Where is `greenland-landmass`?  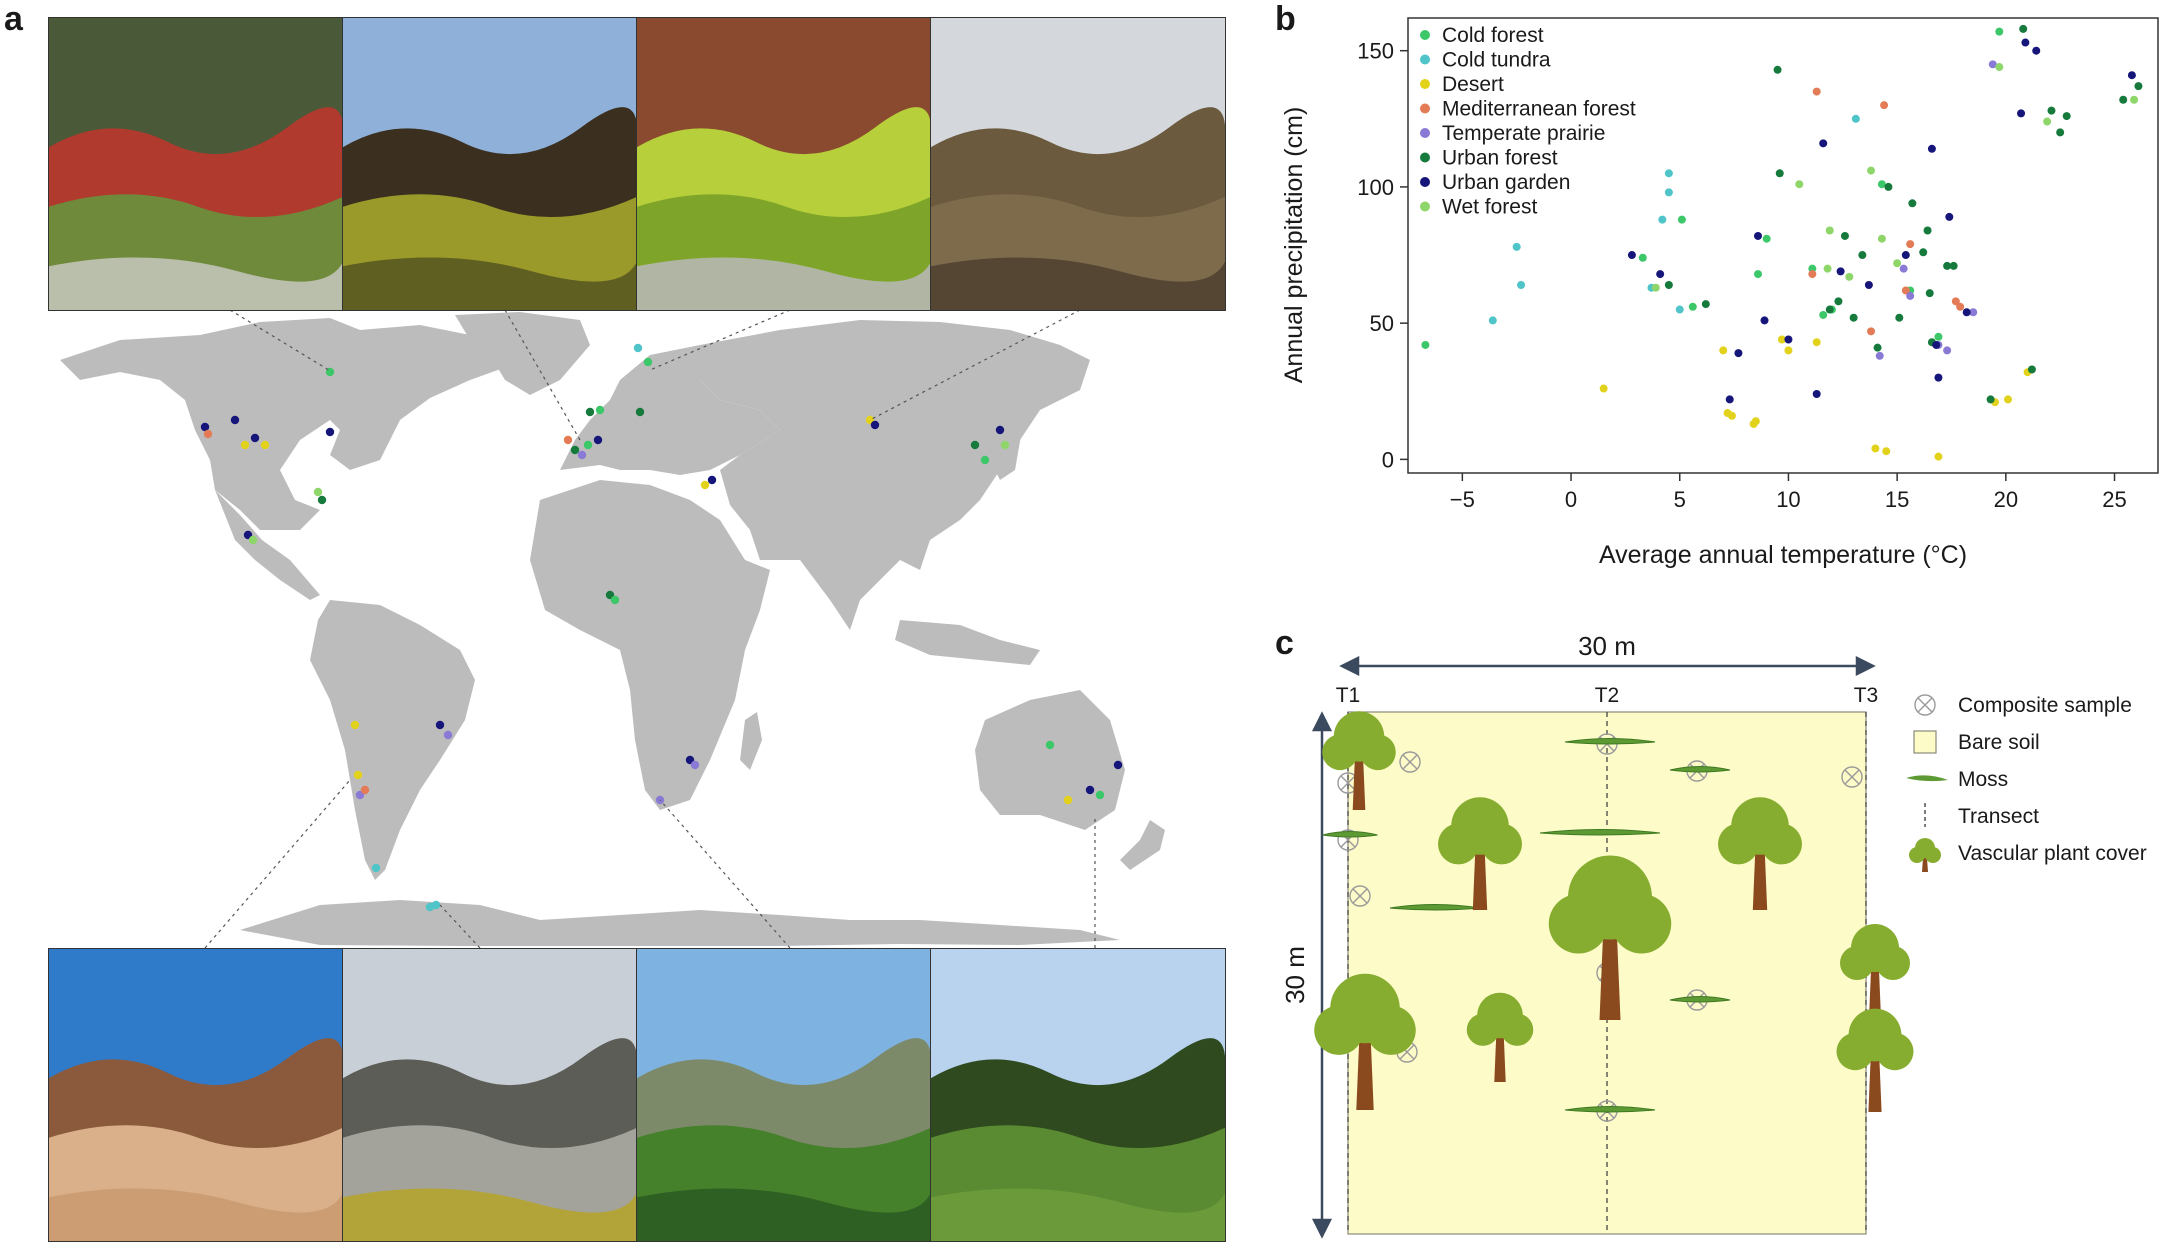 greenland-landmass is located at coordinates (522, 353).